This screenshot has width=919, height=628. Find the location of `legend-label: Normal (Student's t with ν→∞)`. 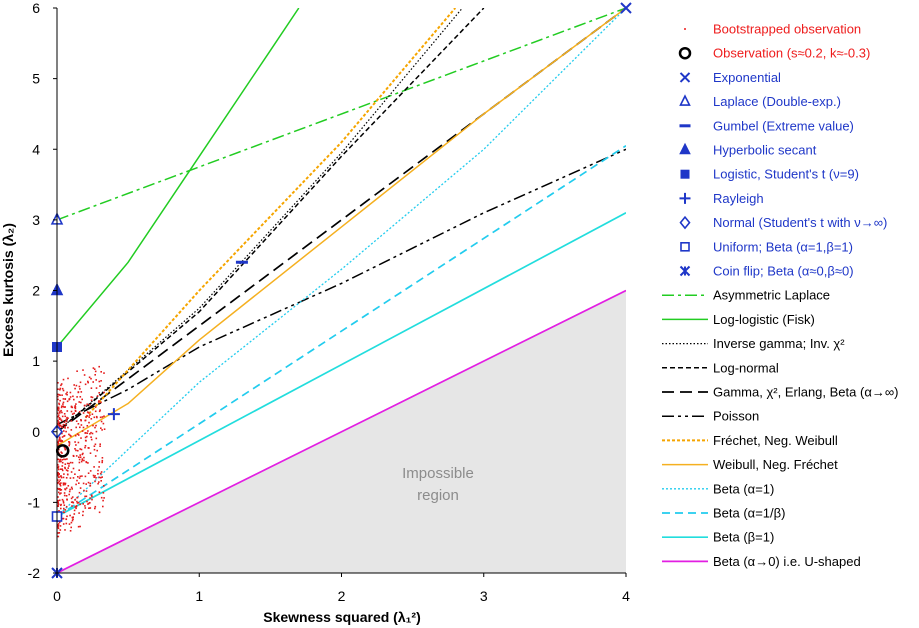

legend-label: Normal (Student's t with ν→∞) is located at coordinates (800, 222).